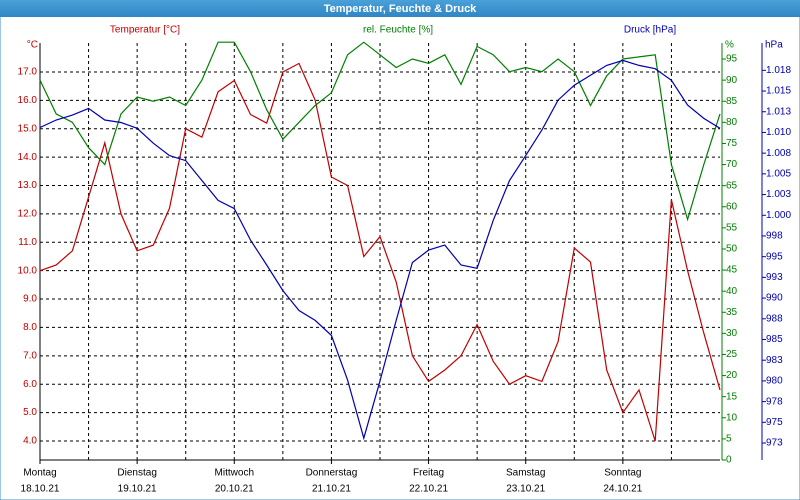 This screenshot has width=800, height=500. Describe the element at coordinates (234, 489) in the screenshot. I see `x-tick-date: 20.10.21` at that location.